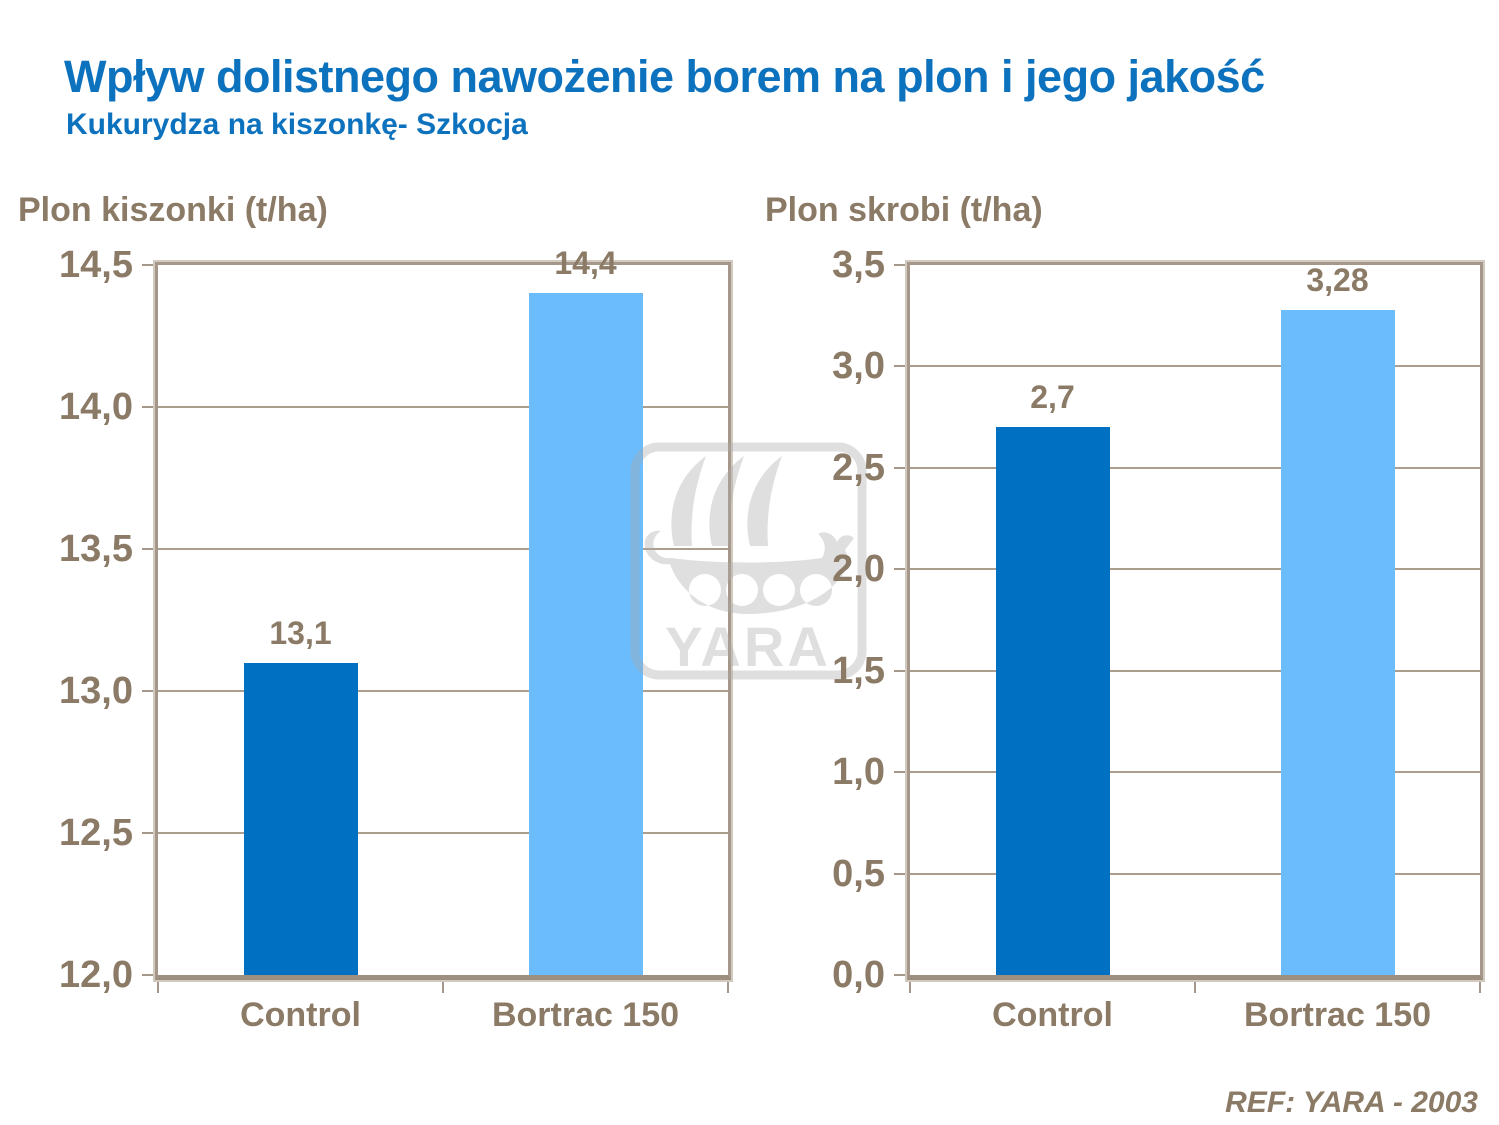 The image size is (1499, 1125). Describe the element at coordinates (858, 569) in the screenshot. I see `y-axis-label: 2,0` at that location.